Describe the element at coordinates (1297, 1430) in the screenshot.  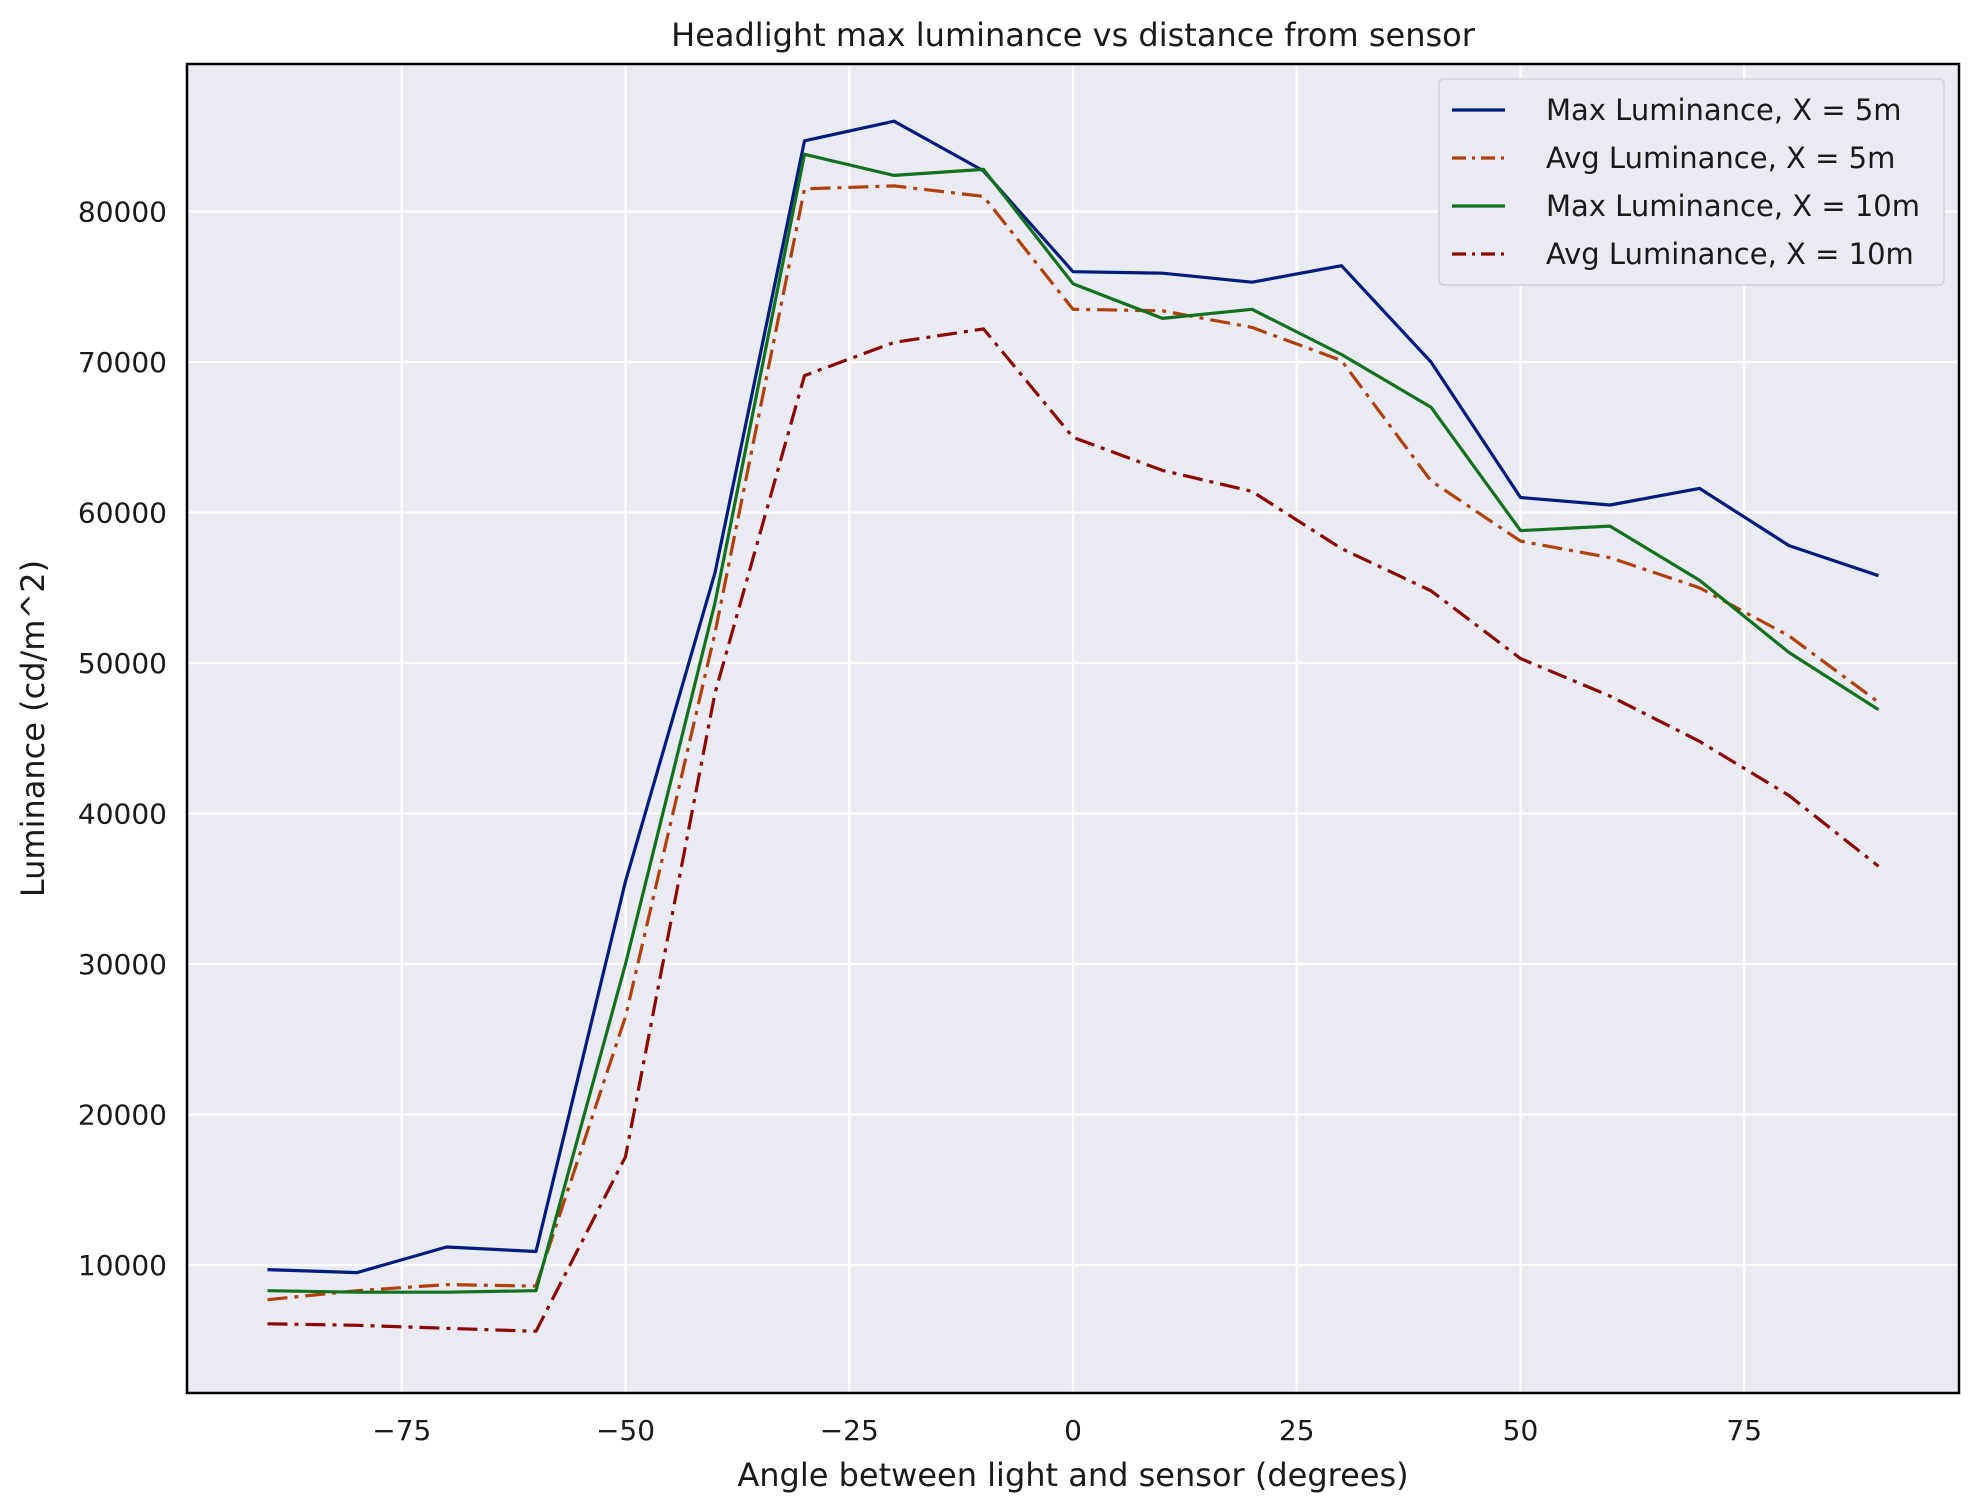
I see `x-tick-label: 25` at that location.